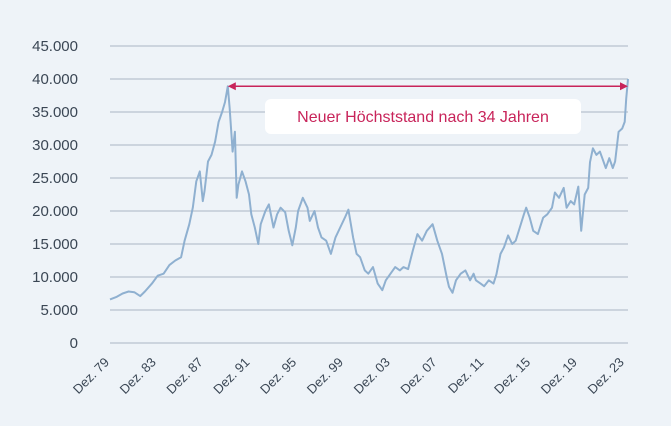 The width and height of the screenshot is (671, 426). Describe the element at coordinates (55, 277) in the screenshot. I see `y-tick-label: 10.000` at that location.